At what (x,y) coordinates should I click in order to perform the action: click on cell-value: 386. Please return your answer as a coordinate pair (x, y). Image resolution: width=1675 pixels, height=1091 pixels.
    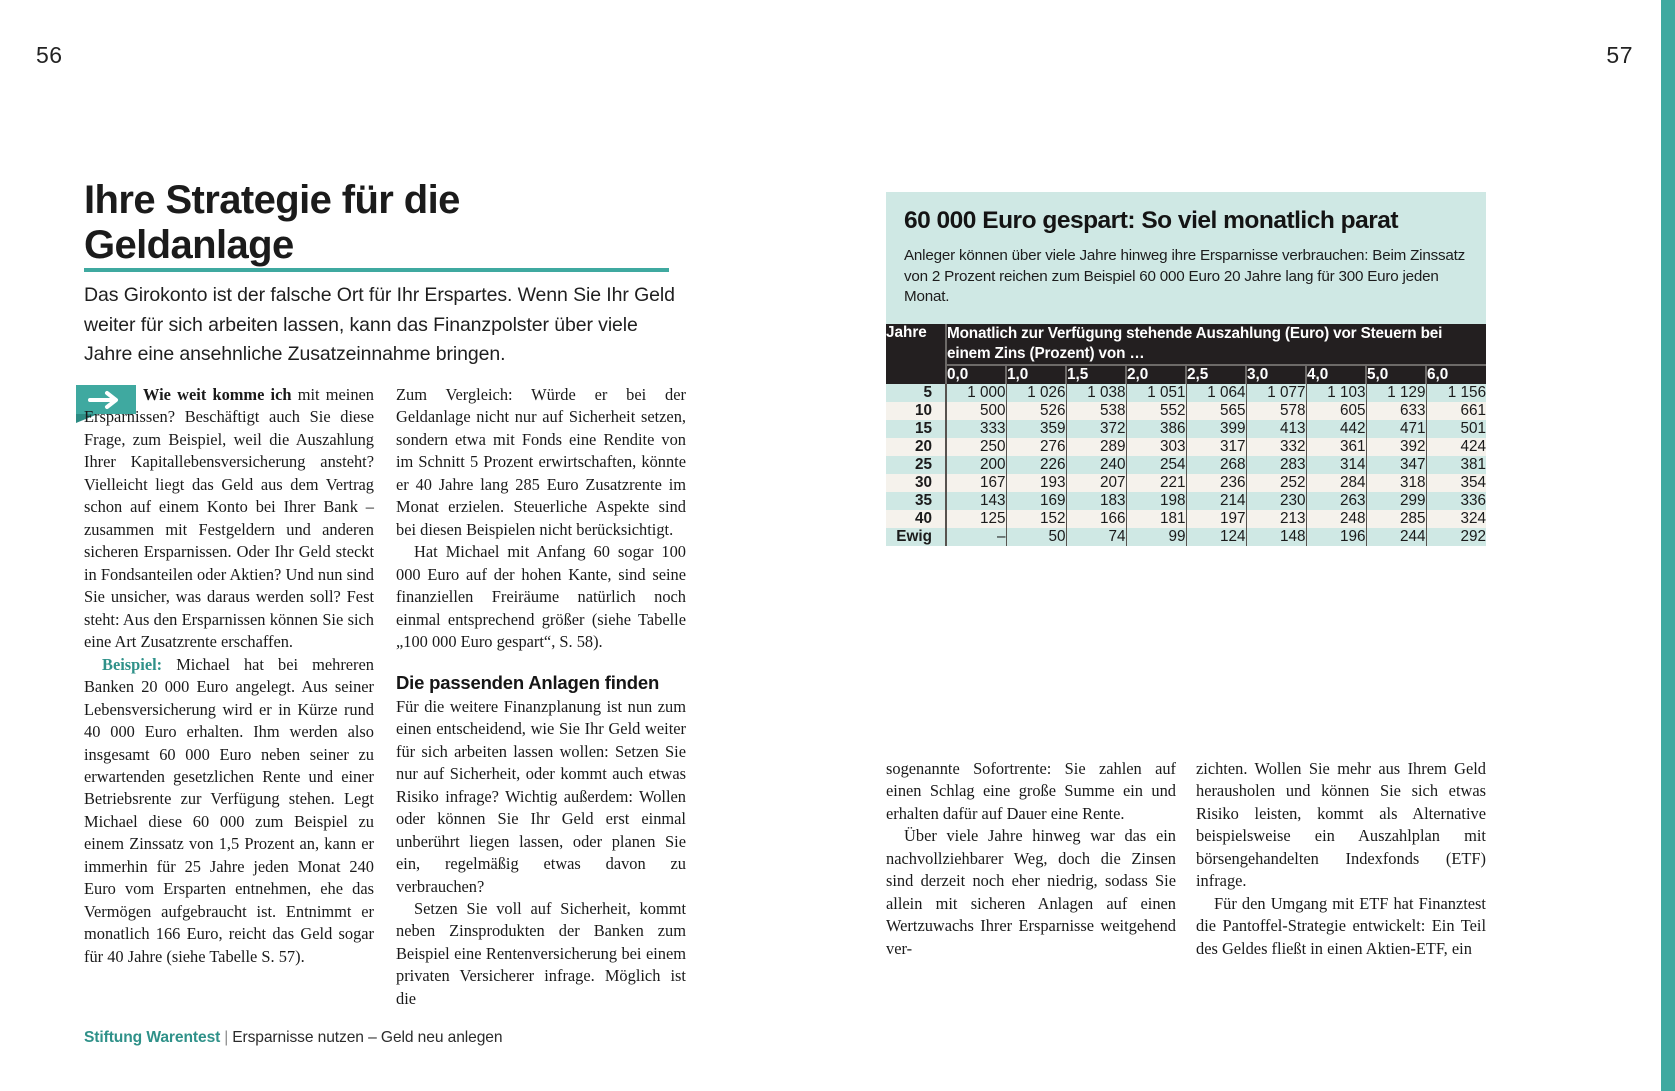
    Looking at the image, I should click on (1156, 429).